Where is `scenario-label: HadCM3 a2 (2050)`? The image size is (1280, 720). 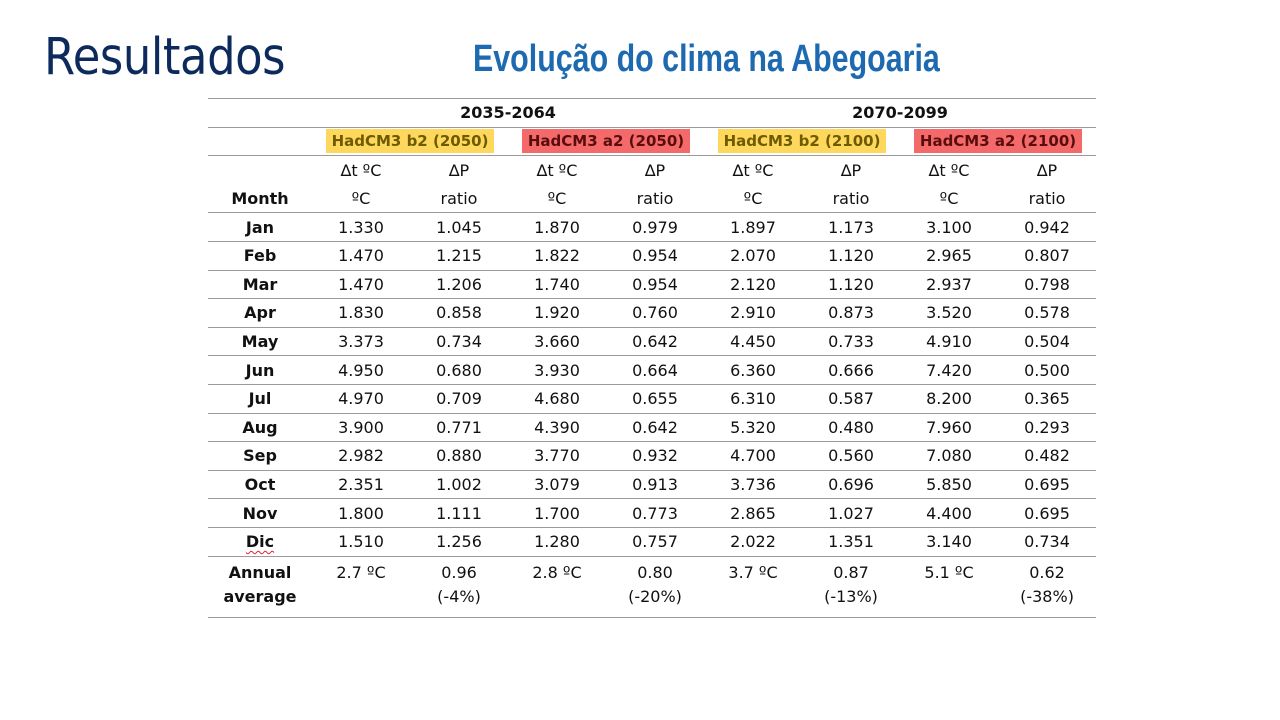 scenario-label: HadCM3 a2 (2050) is located at coordinates (606, 141).